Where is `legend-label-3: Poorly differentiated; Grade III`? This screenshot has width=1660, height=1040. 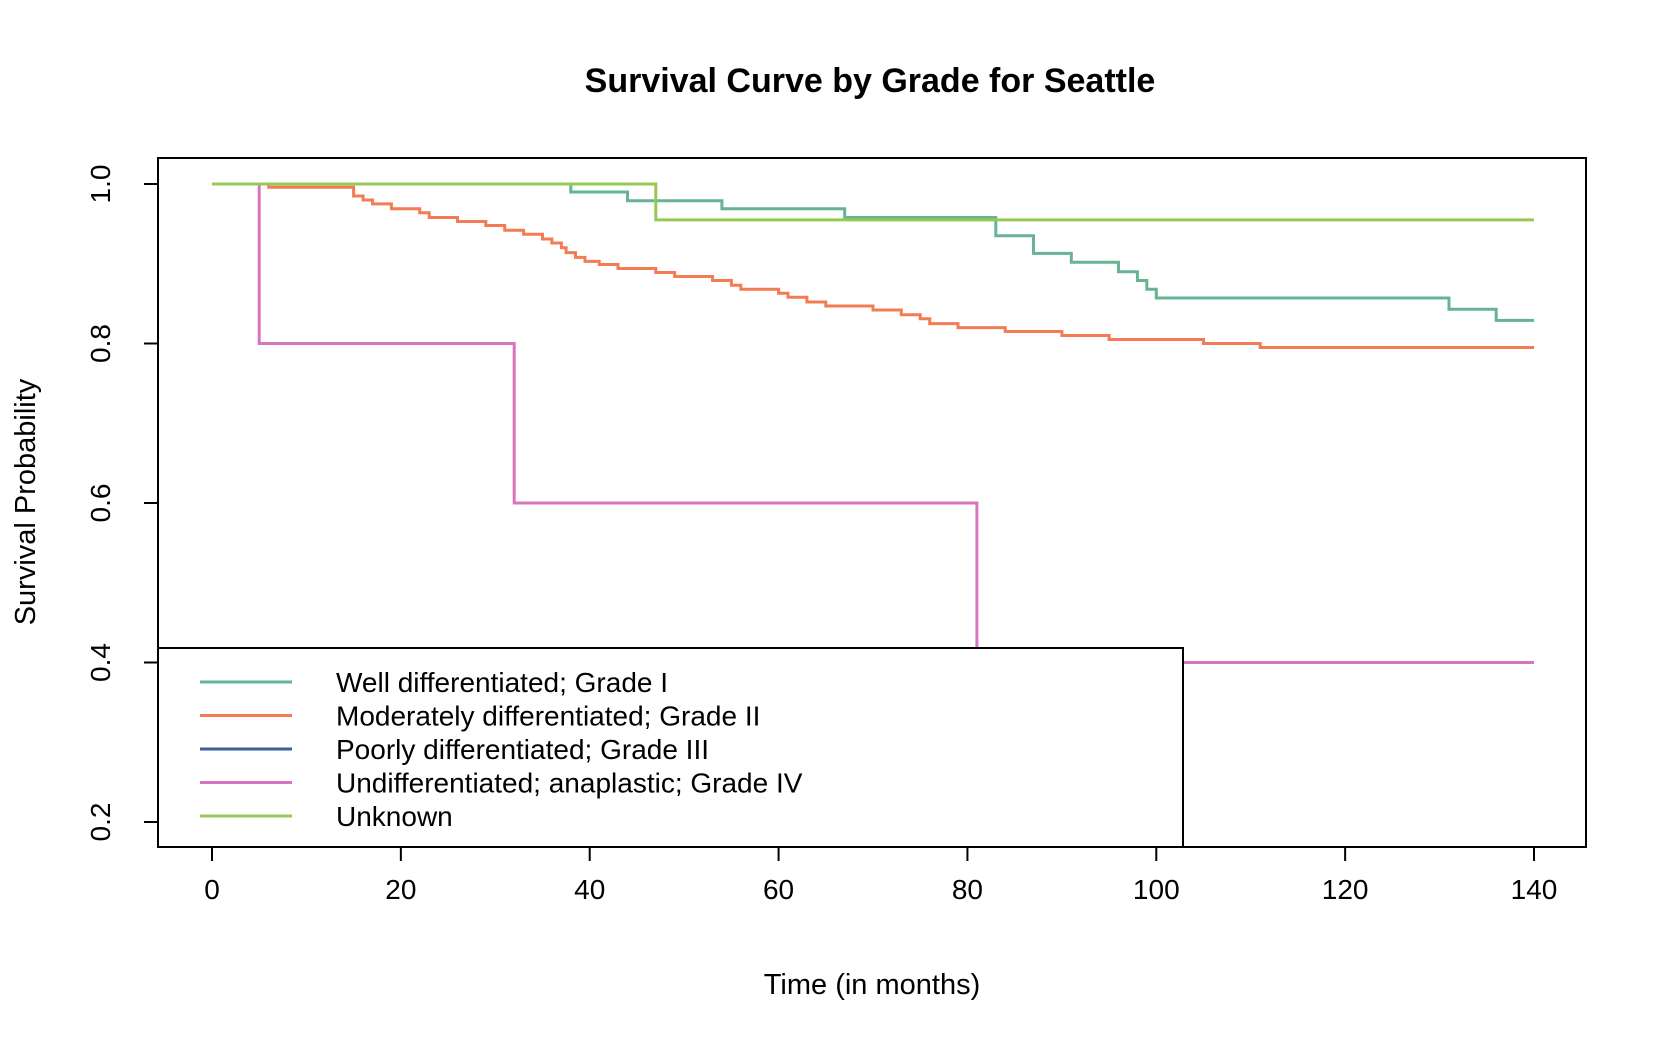
legend-label-3: Poorly differentiated; Grade III is located at coordinates (522, 749).